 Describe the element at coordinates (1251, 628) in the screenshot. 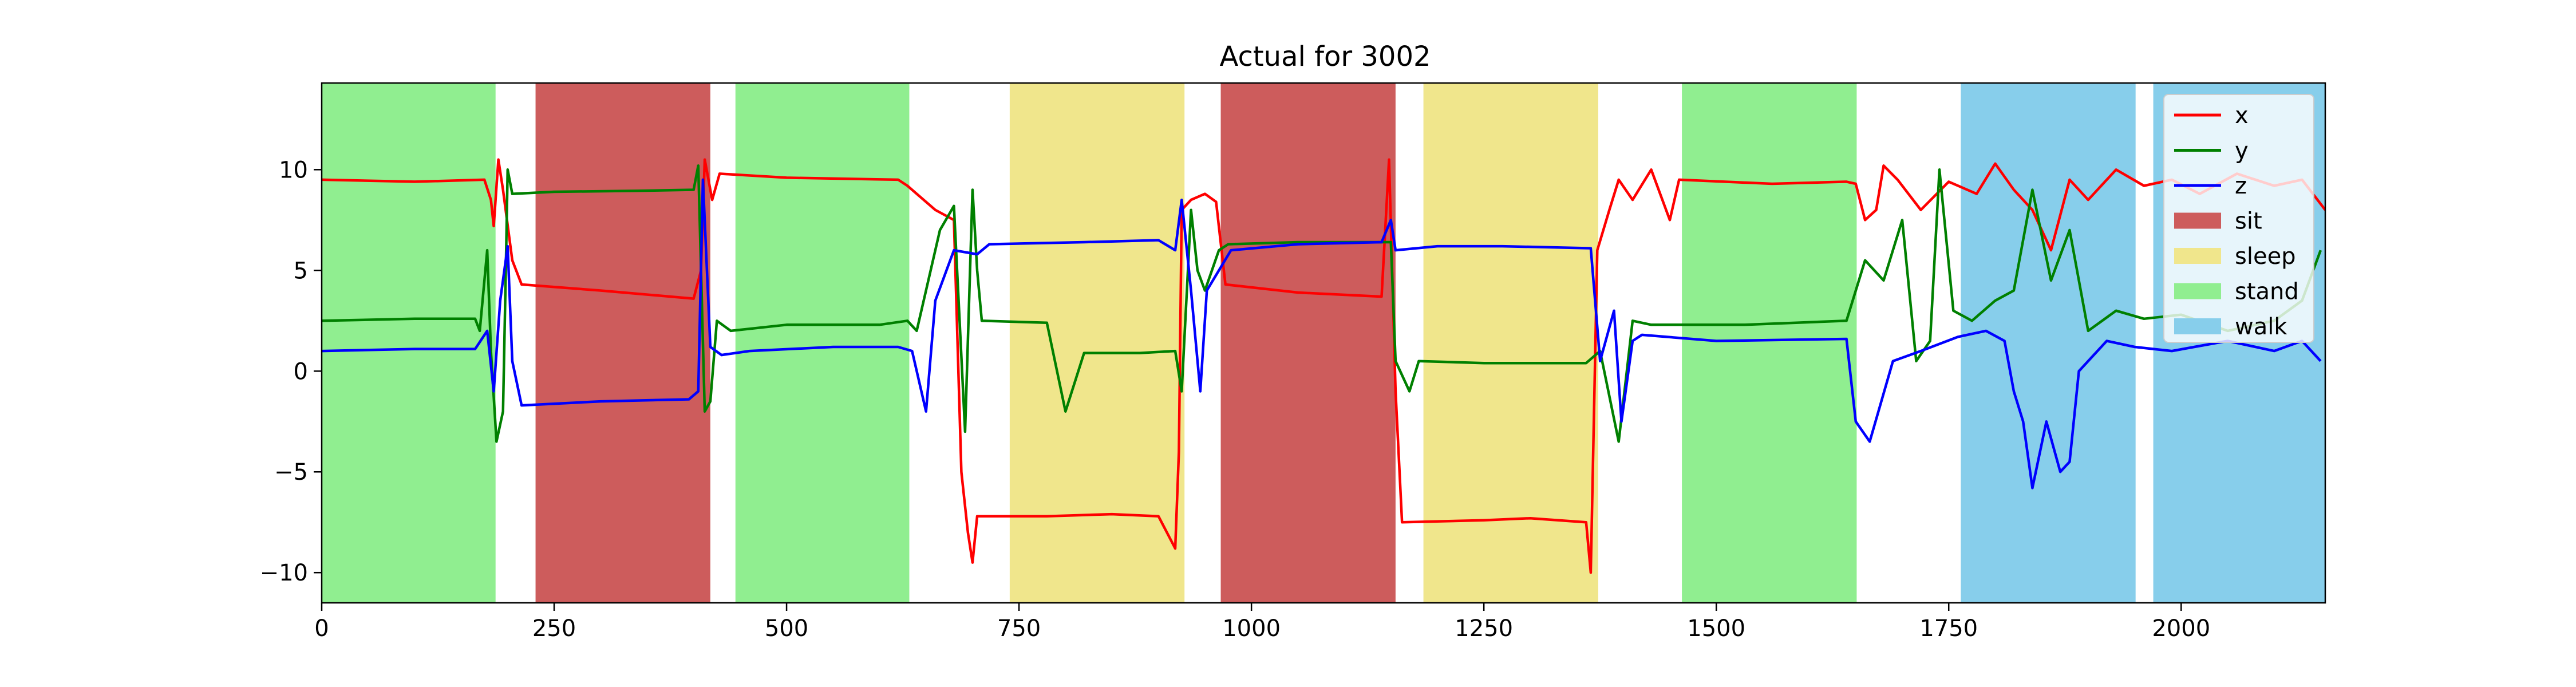

I see `x-tick-label: 1000` at that location.